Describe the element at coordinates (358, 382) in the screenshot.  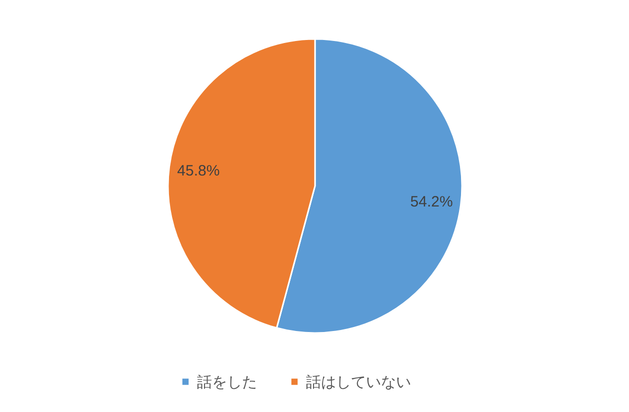
I see `legend-label: 話はしていない` at that location.